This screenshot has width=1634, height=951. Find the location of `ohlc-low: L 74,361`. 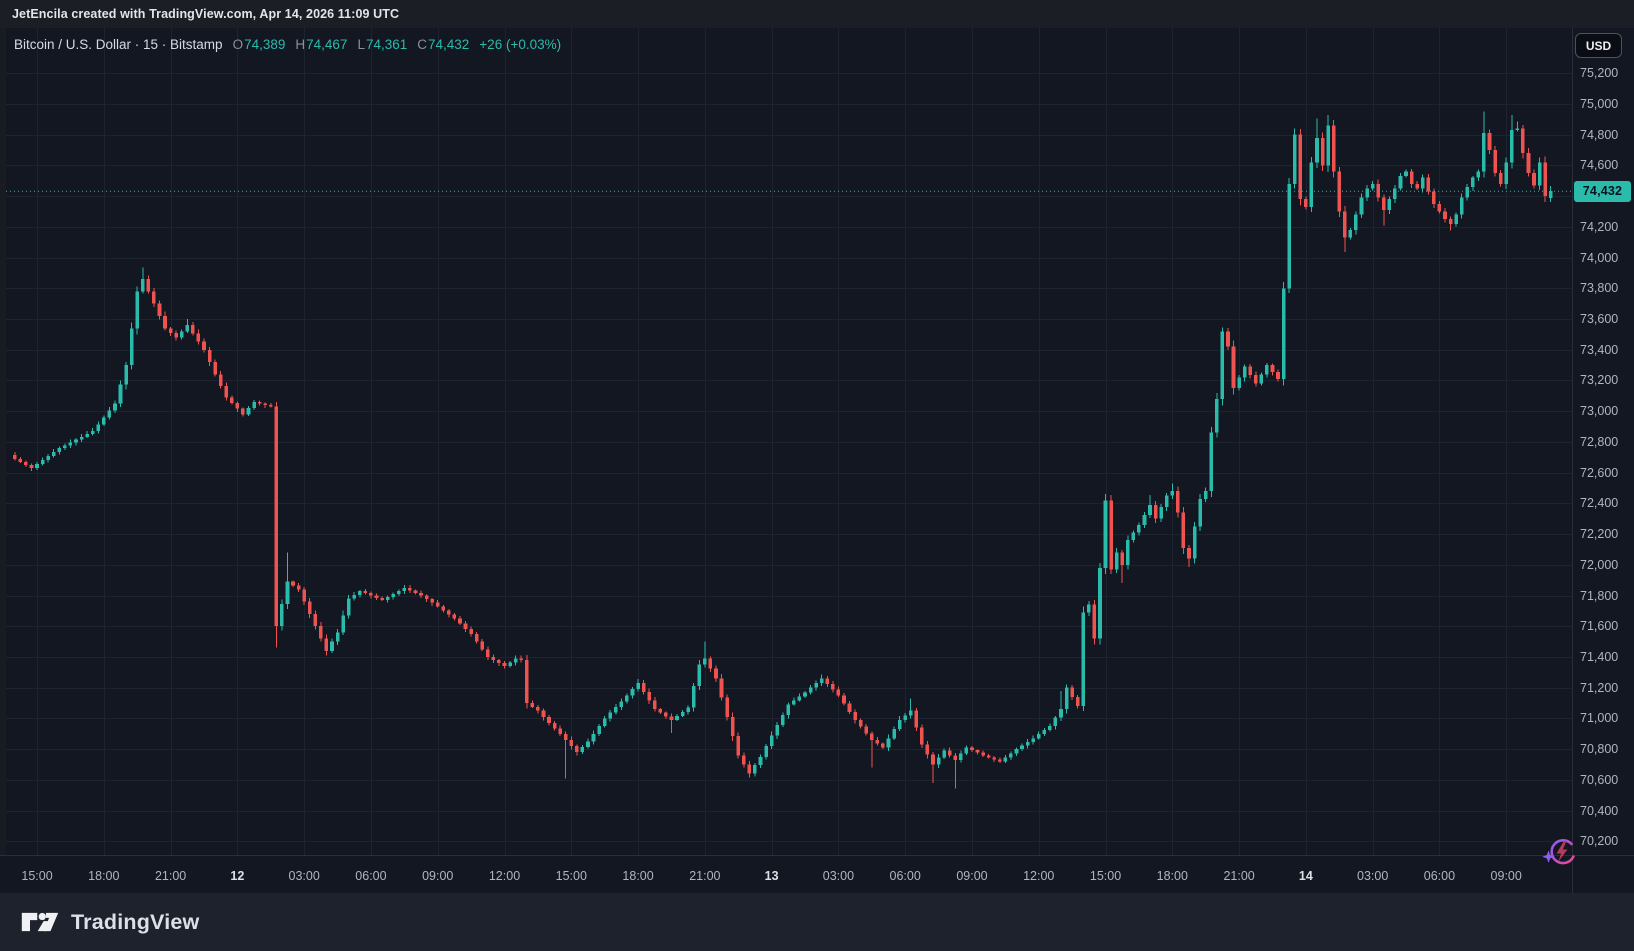

ohlc-low: L 74,361 is located at coordinates (382, 44).